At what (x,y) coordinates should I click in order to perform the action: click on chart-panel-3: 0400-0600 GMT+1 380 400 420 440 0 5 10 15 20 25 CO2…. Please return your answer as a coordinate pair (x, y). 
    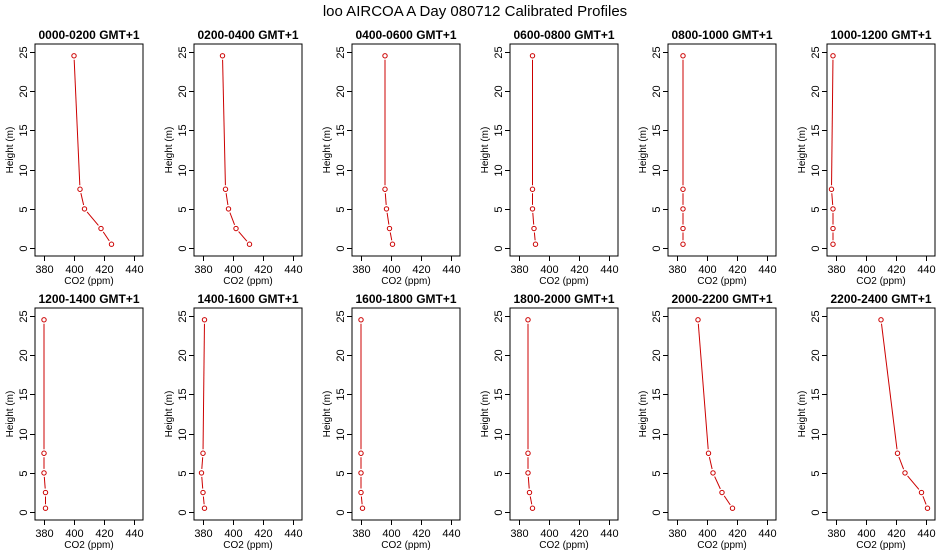
    Looking at the image, I should click on (391, 157).